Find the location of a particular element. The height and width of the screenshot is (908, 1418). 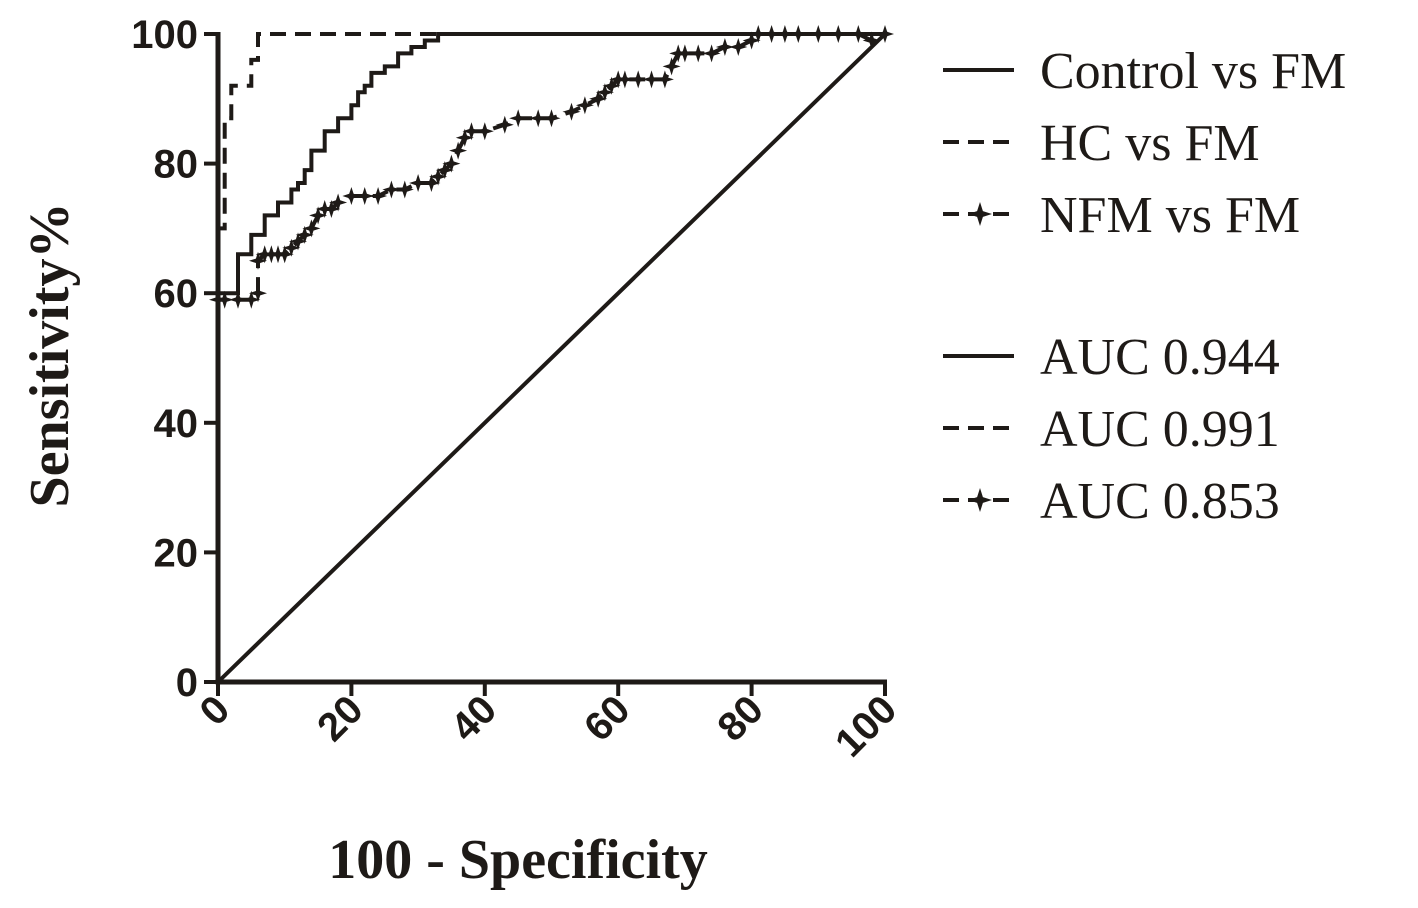

x-tick-label: 100 is located at coordinates (866, 726).